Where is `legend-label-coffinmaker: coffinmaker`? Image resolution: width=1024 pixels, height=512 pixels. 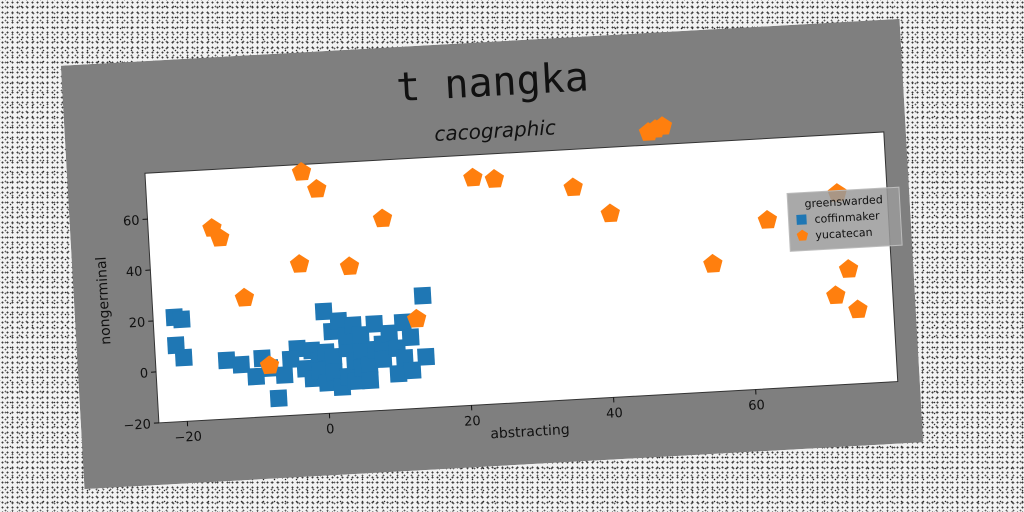
legend-label-coffinmaker: coffinmaker is located at coordinates (847, 217).